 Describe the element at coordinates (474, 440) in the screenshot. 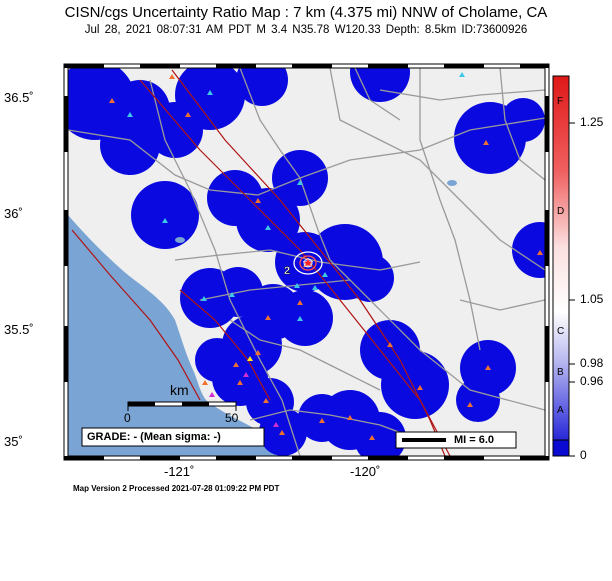

I see `mi-legend-text: MI = 6.0` at that location.